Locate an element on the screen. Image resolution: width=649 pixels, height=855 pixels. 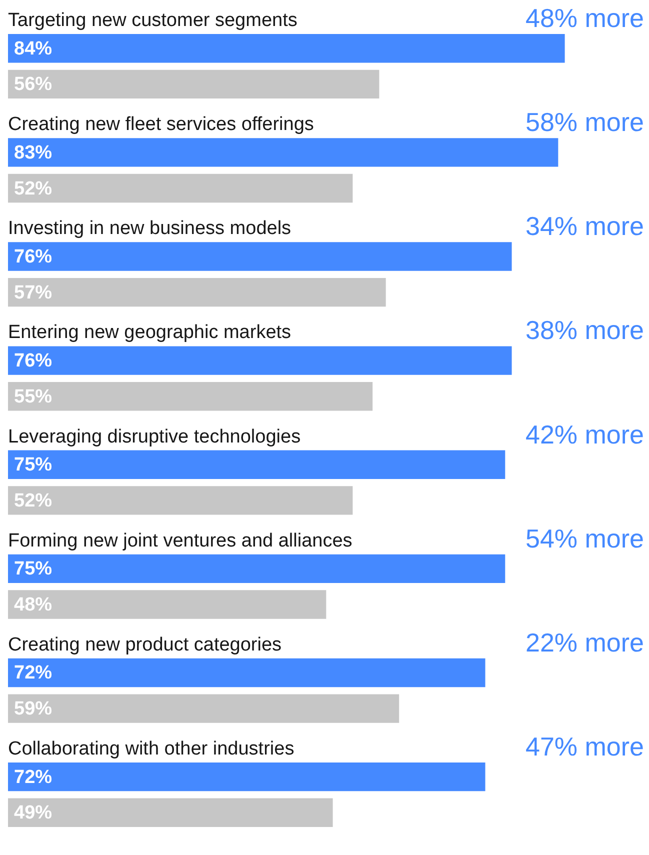
annotation: 47% more is located at coordinates (585, 746).